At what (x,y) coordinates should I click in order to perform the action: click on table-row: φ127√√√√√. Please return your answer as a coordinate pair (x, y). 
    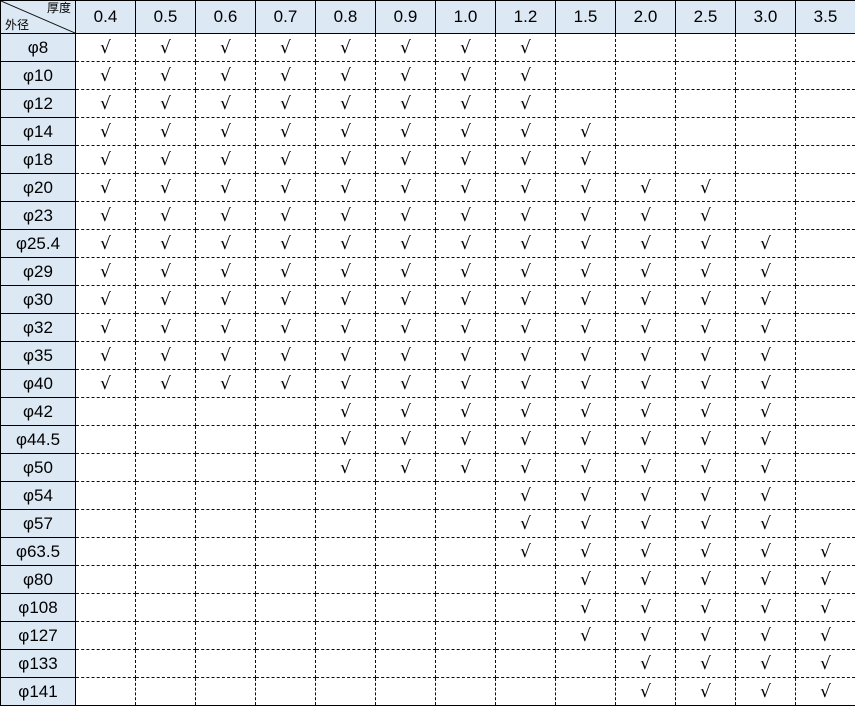
    Looking at the image, I should click on (428, 636).